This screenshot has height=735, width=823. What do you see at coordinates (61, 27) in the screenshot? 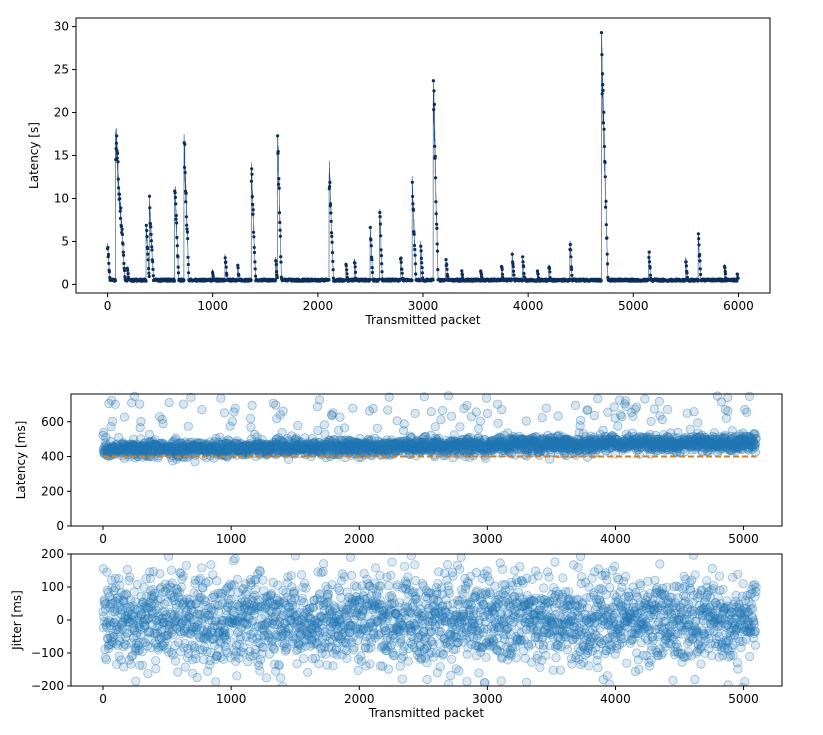
I see `y-tick-label: 30` at bounding box center [61, 27].